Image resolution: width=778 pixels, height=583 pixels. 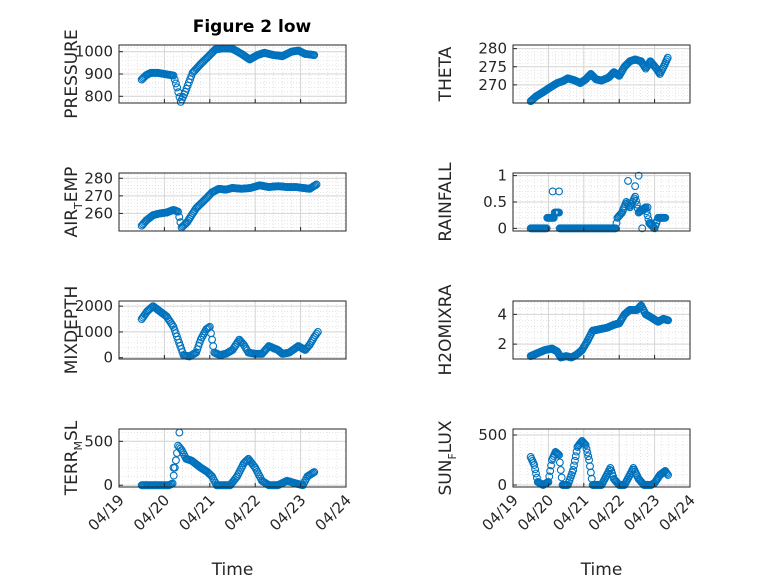 What do you see at coordinates (98, 74) in the screenshot?
I see `y-tick-label: 900` at bounding box center [98, 74].